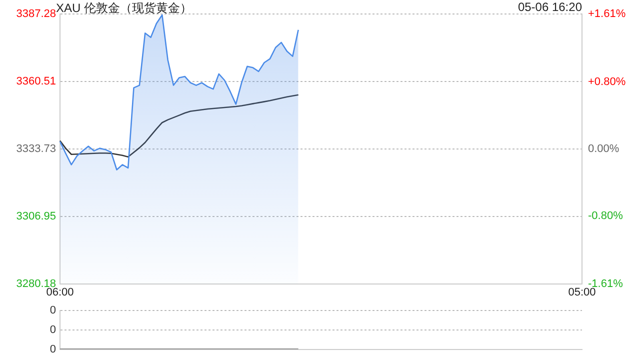 The image size is (640, 360). What do you see at coordinates (124, 8) in the screenshot?
I see `chart-title: XAU 伦敦金（现货黄金）` at bounding box center [124, 8].